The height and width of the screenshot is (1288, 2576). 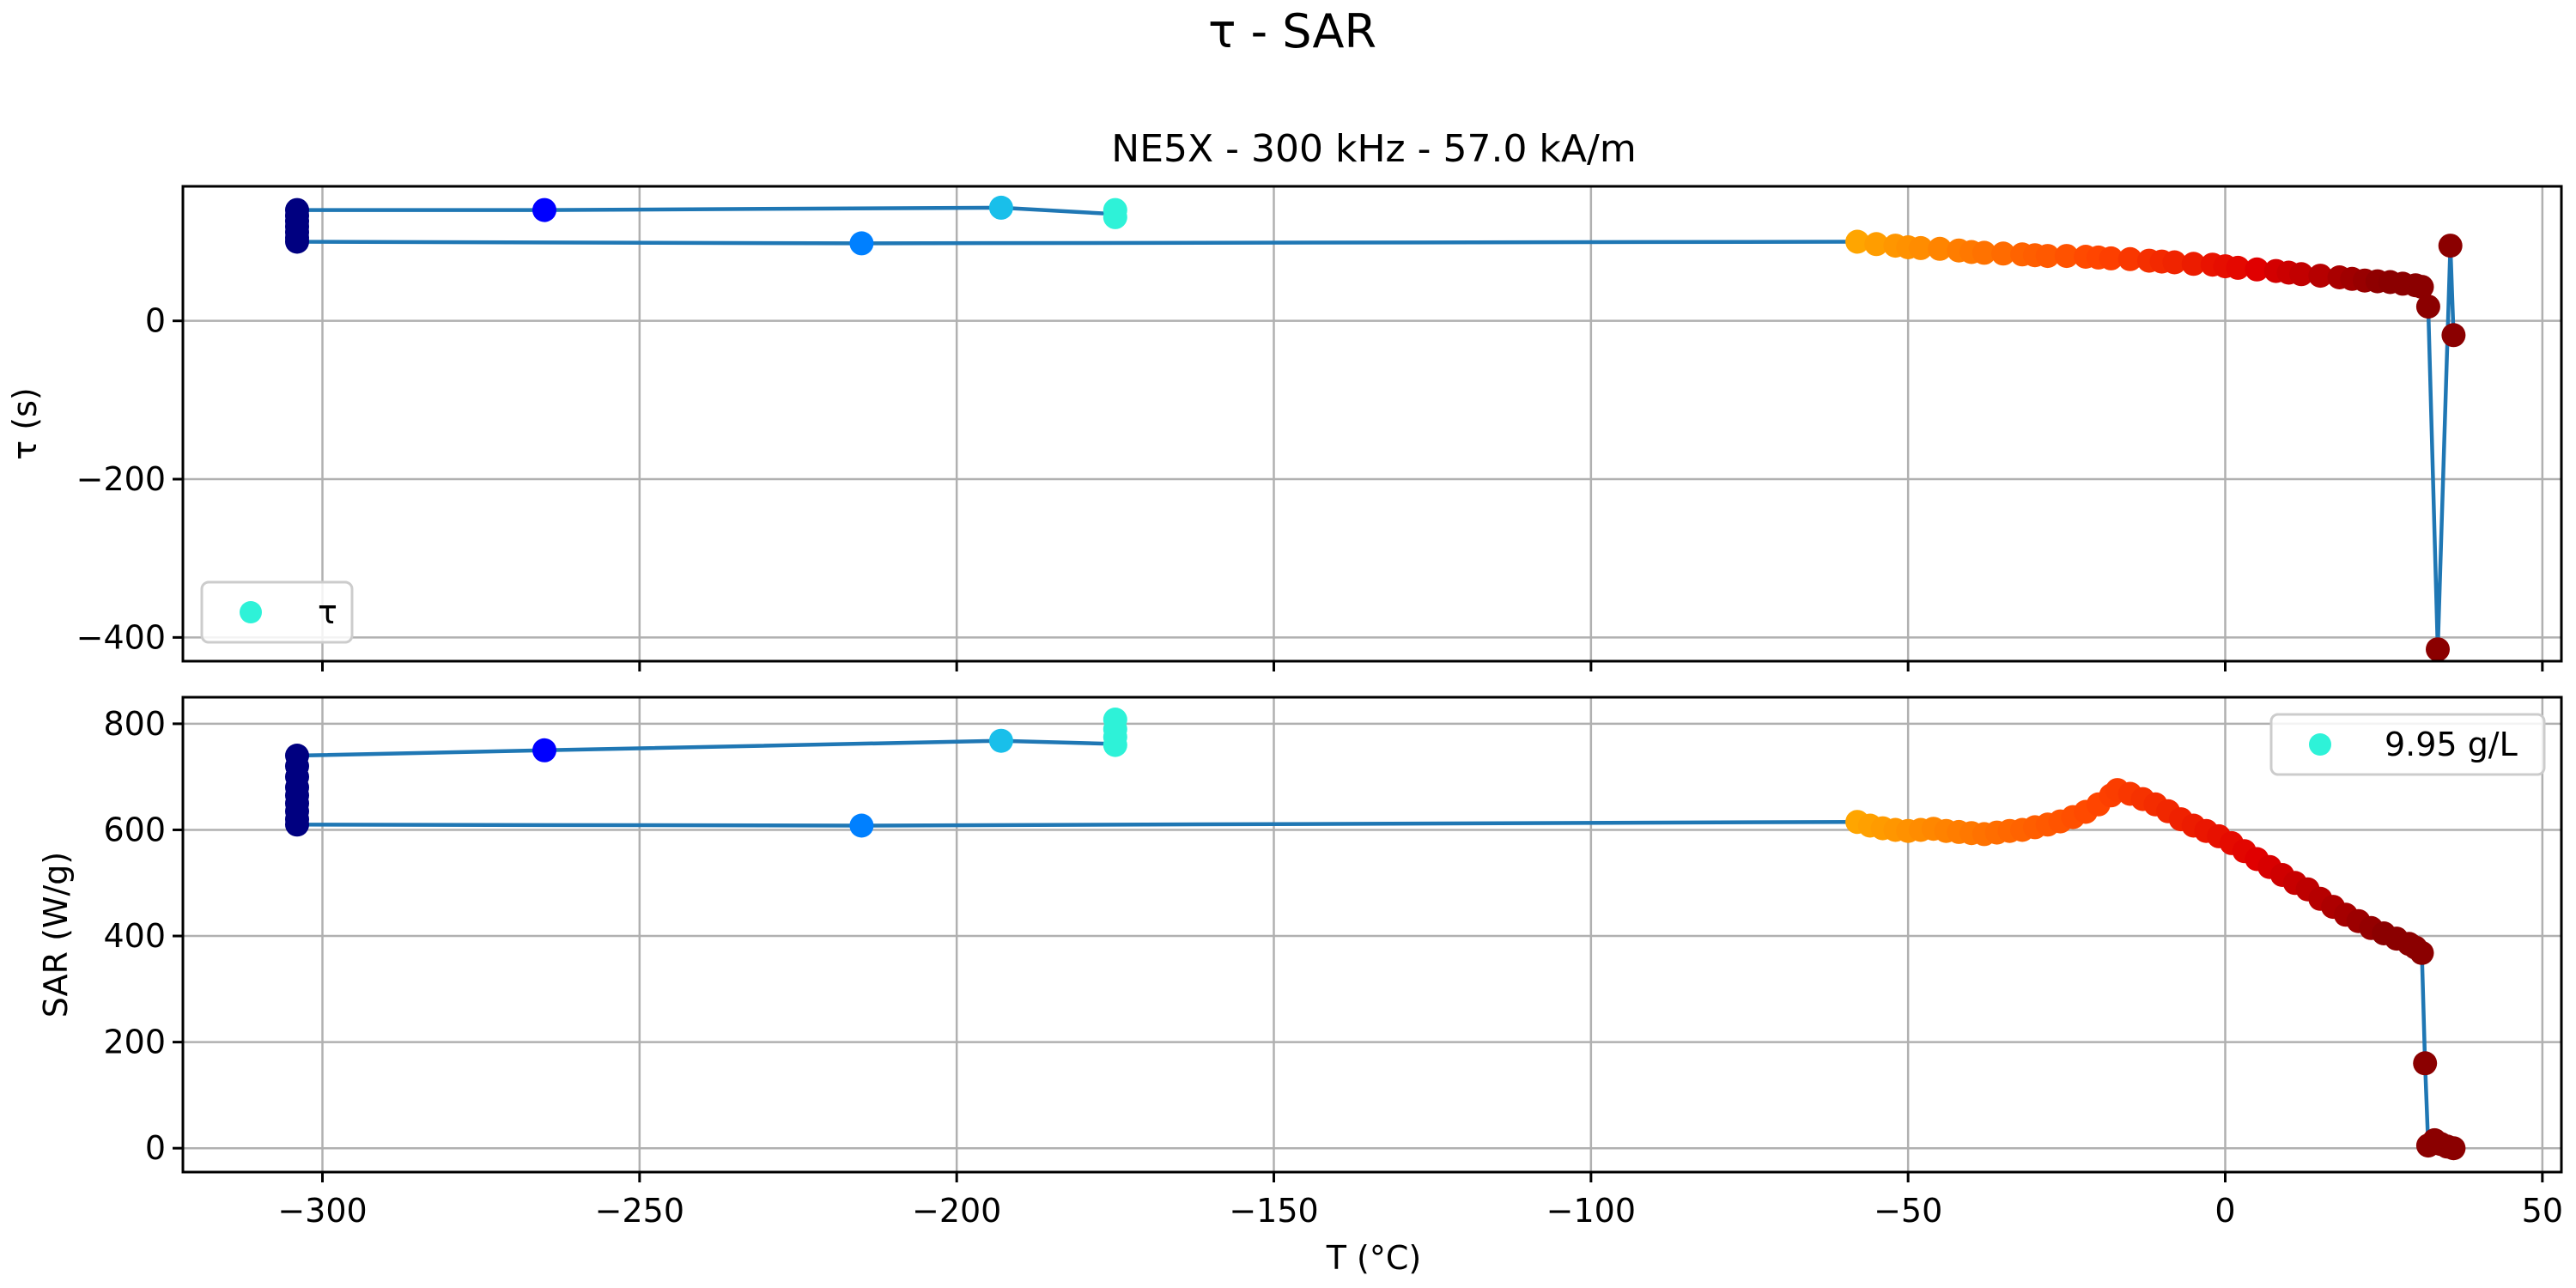 What do you see at coordinates (1908, 1211) in the screenshot?
I see `x-tick-label: −50` at bounding box center [1908, 1211].